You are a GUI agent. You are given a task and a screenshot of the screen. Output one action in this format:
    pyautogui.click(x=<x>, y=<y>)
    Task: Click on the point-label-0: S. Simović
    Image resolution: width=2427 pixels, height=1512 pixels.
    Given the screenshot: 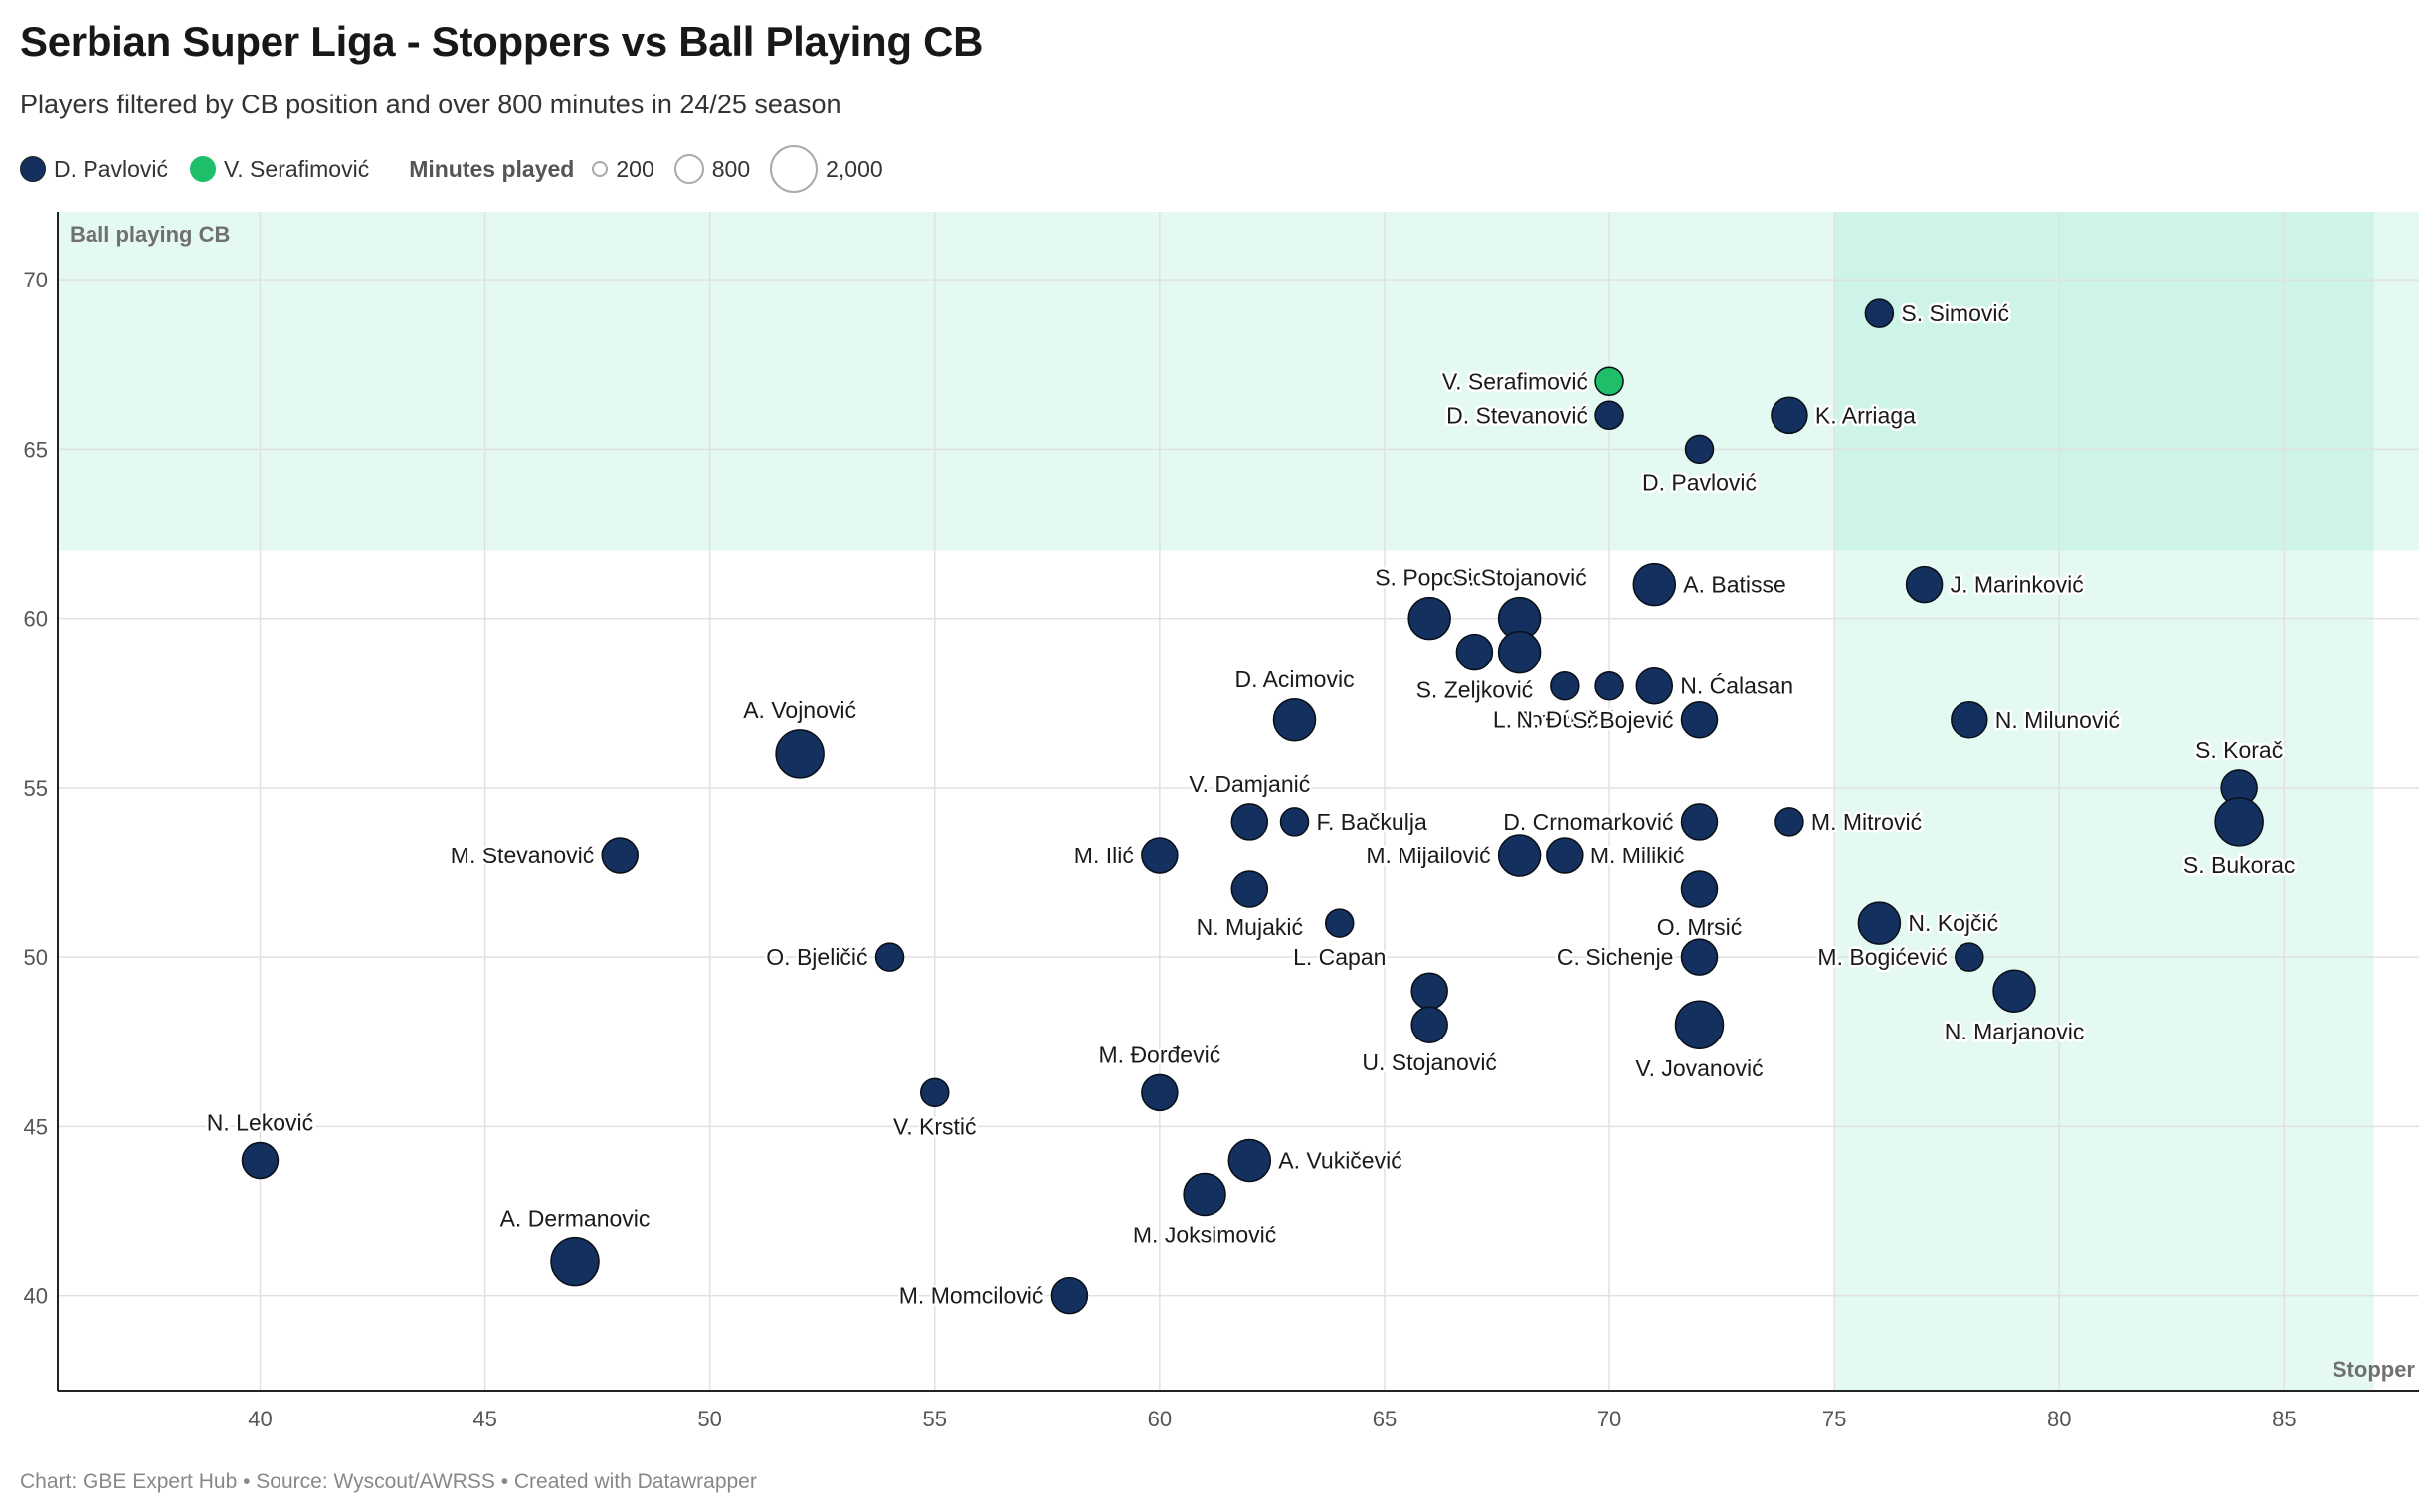 What is the action you would take?
    pyautogui.click(x=1955, y=313)
    